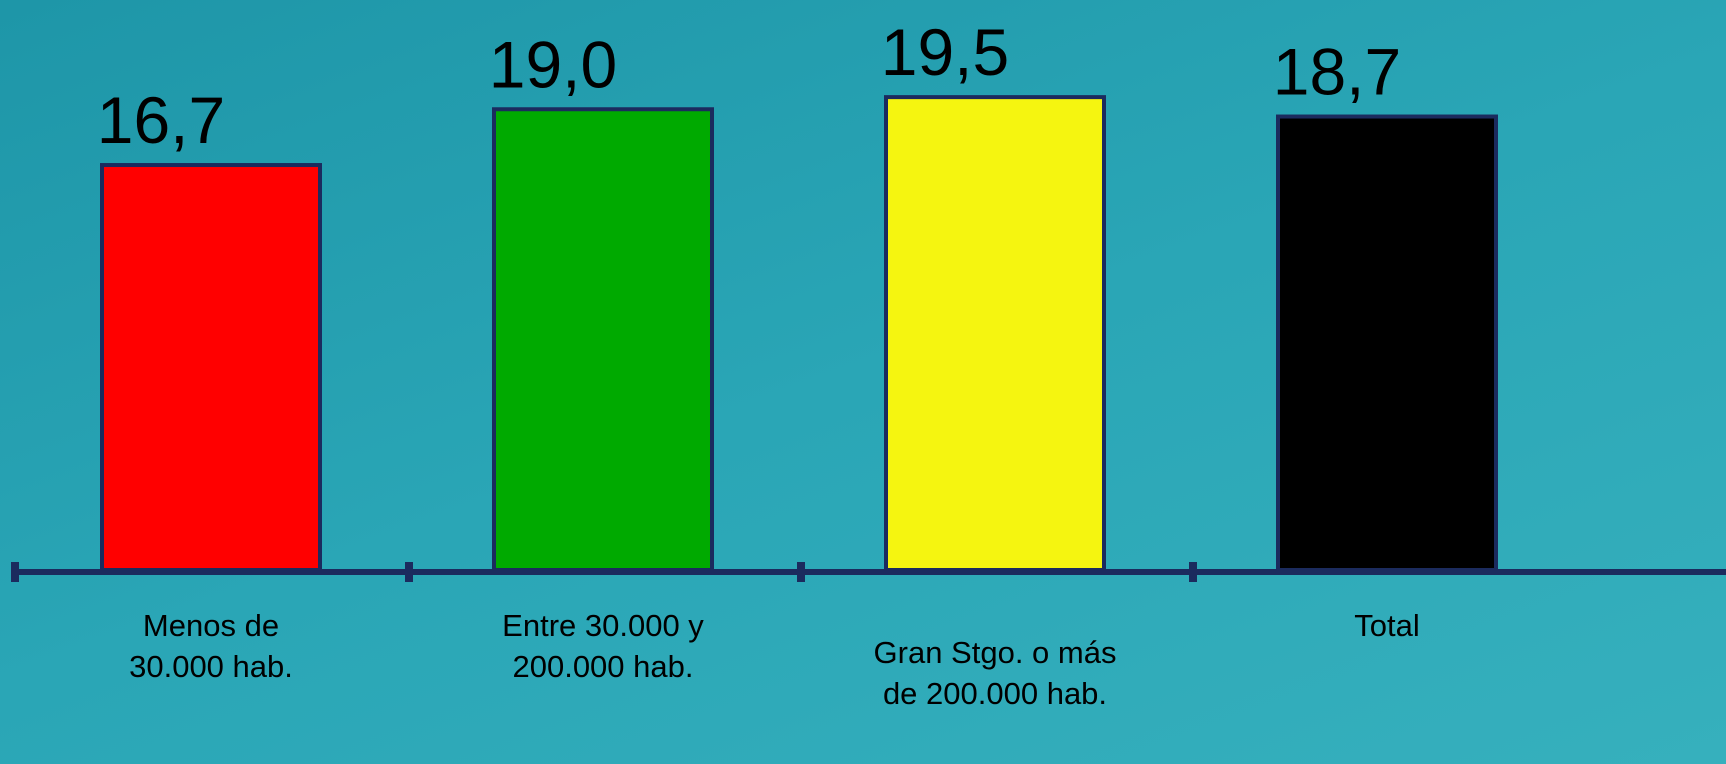  I want to click on value-label: 19,5, so click(945, 52).